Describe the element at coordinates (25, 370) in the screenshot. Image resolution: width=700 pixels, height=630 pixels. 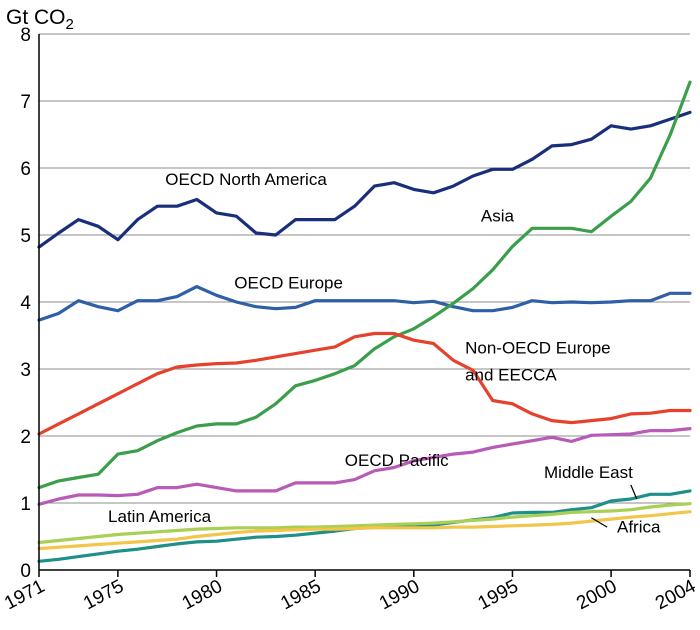
I see `y-tick-label-3: 3` at that location.